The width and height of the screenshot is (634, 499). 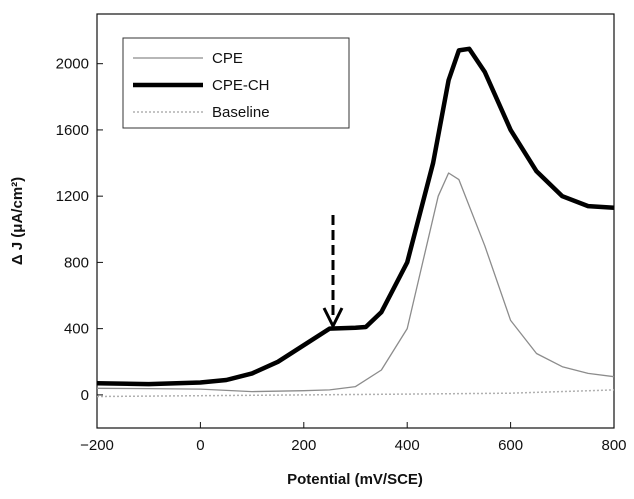 I want to click on x-tick-label: 400, so click(x=407, y=445).